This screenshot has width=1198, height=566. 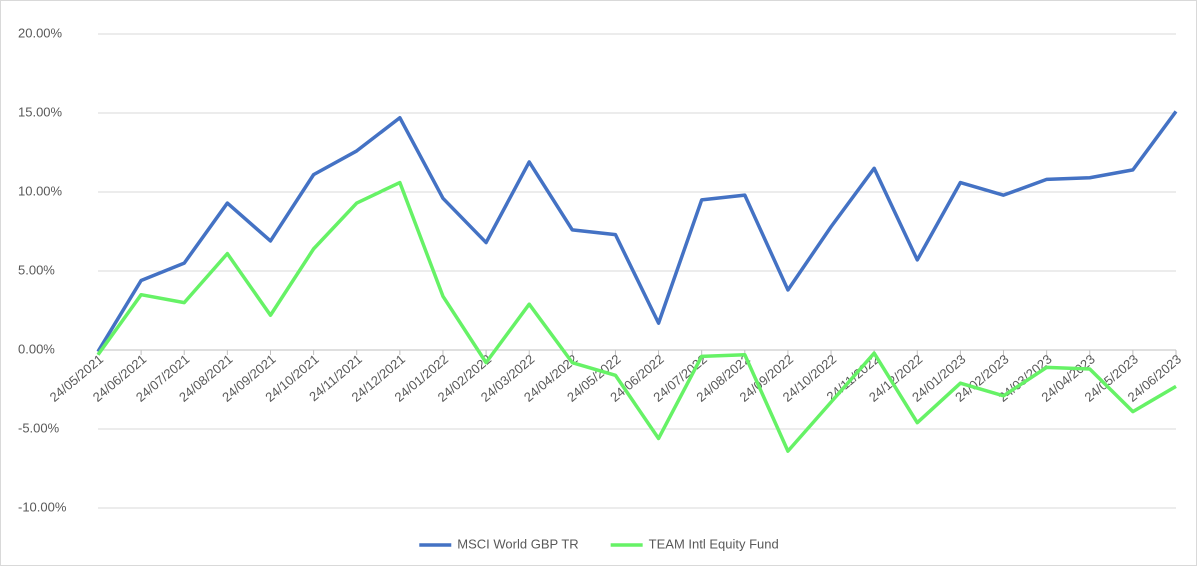 I want to click on y-tick-label: -5.00%, so click(x=39, y=427).